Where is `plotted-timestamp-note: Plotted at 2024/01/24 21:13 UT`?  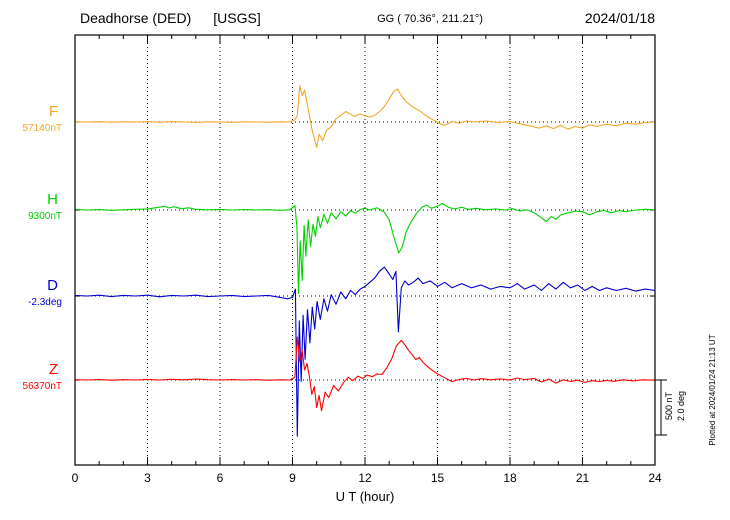
plotted-timestamp-note: Plotted at 2024/01/24 21:13 UT is located at coordinates (712, 390).